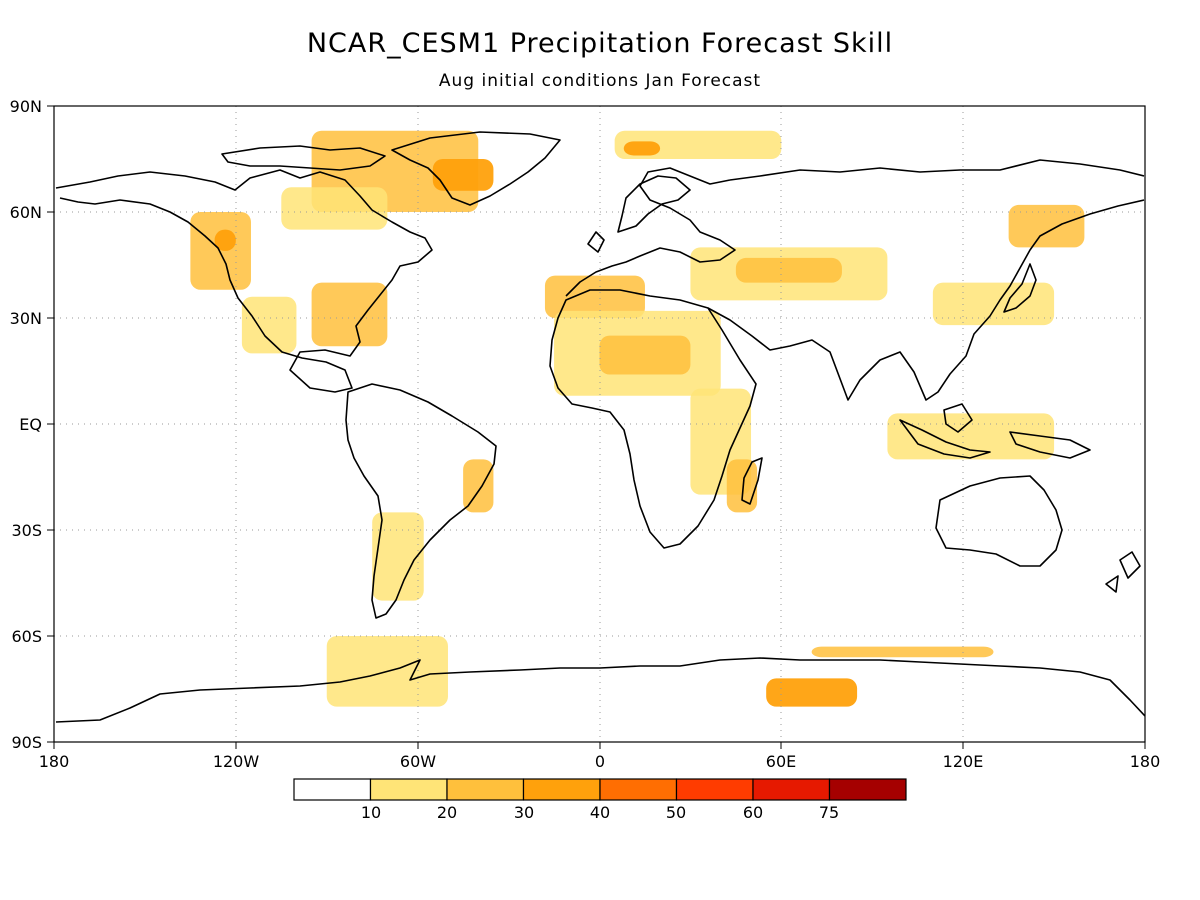 The image size is (1200, 900). I want to click on lat-label-60s: 60S, so click(26, 636).